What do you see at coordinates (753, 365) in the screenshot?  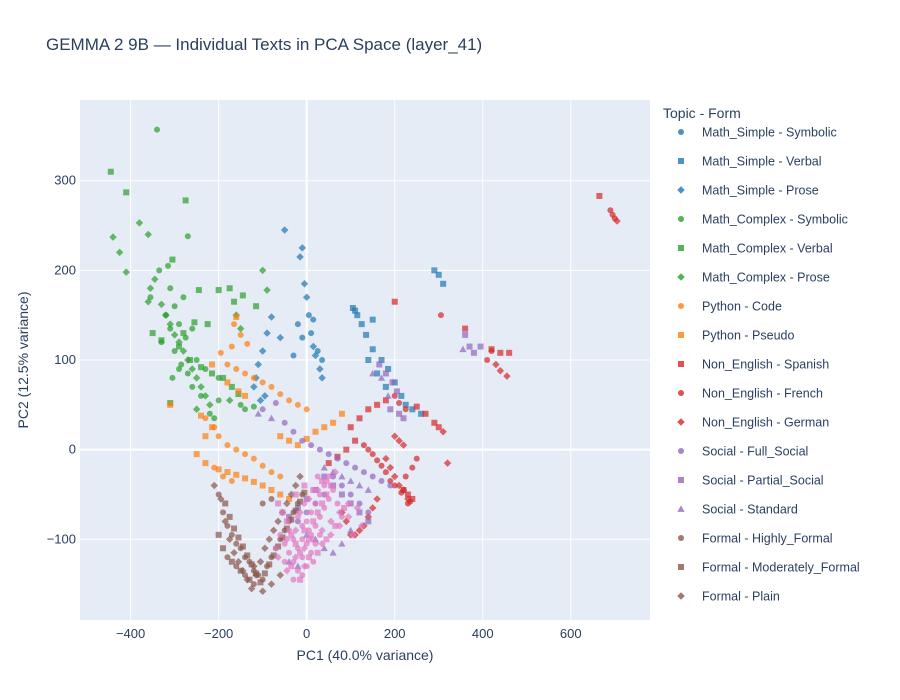 I see `legend-item: Non_English - Spanish` at bounding box center [753, 365].